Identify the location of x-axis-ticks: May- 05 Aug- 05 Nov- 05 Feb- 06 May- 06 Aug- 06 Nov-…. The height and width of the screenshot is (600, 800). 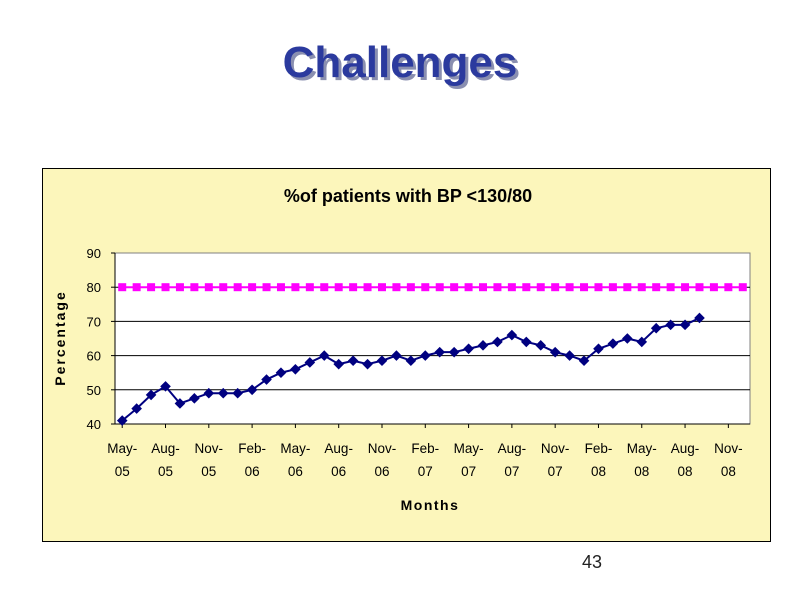
(428, 451).